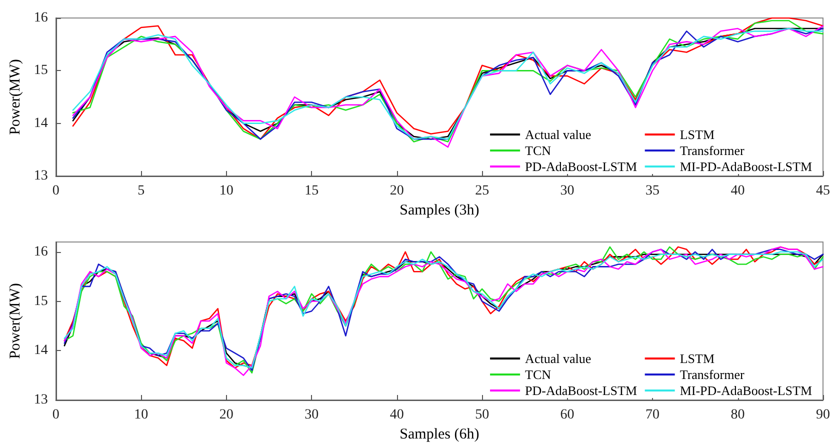  What do you see at coordinates (737, 415) in the screenshot?
I see `x-tick-label: 80` at bounding box center [737, 415].